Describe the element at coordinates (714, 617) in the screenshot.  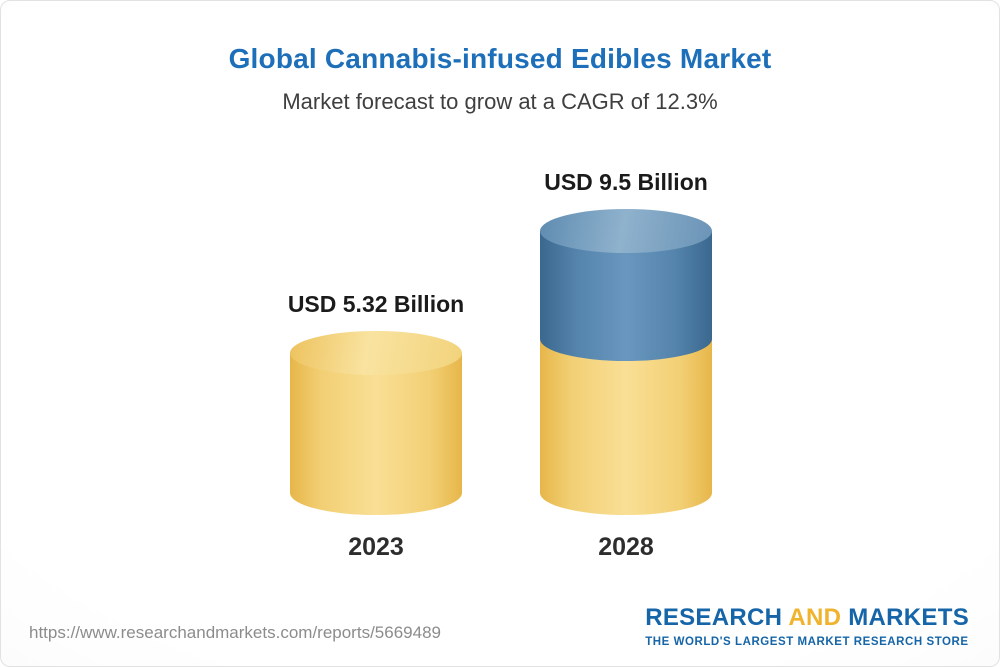
I see `logo-word-research: RESEARCH` at that location.